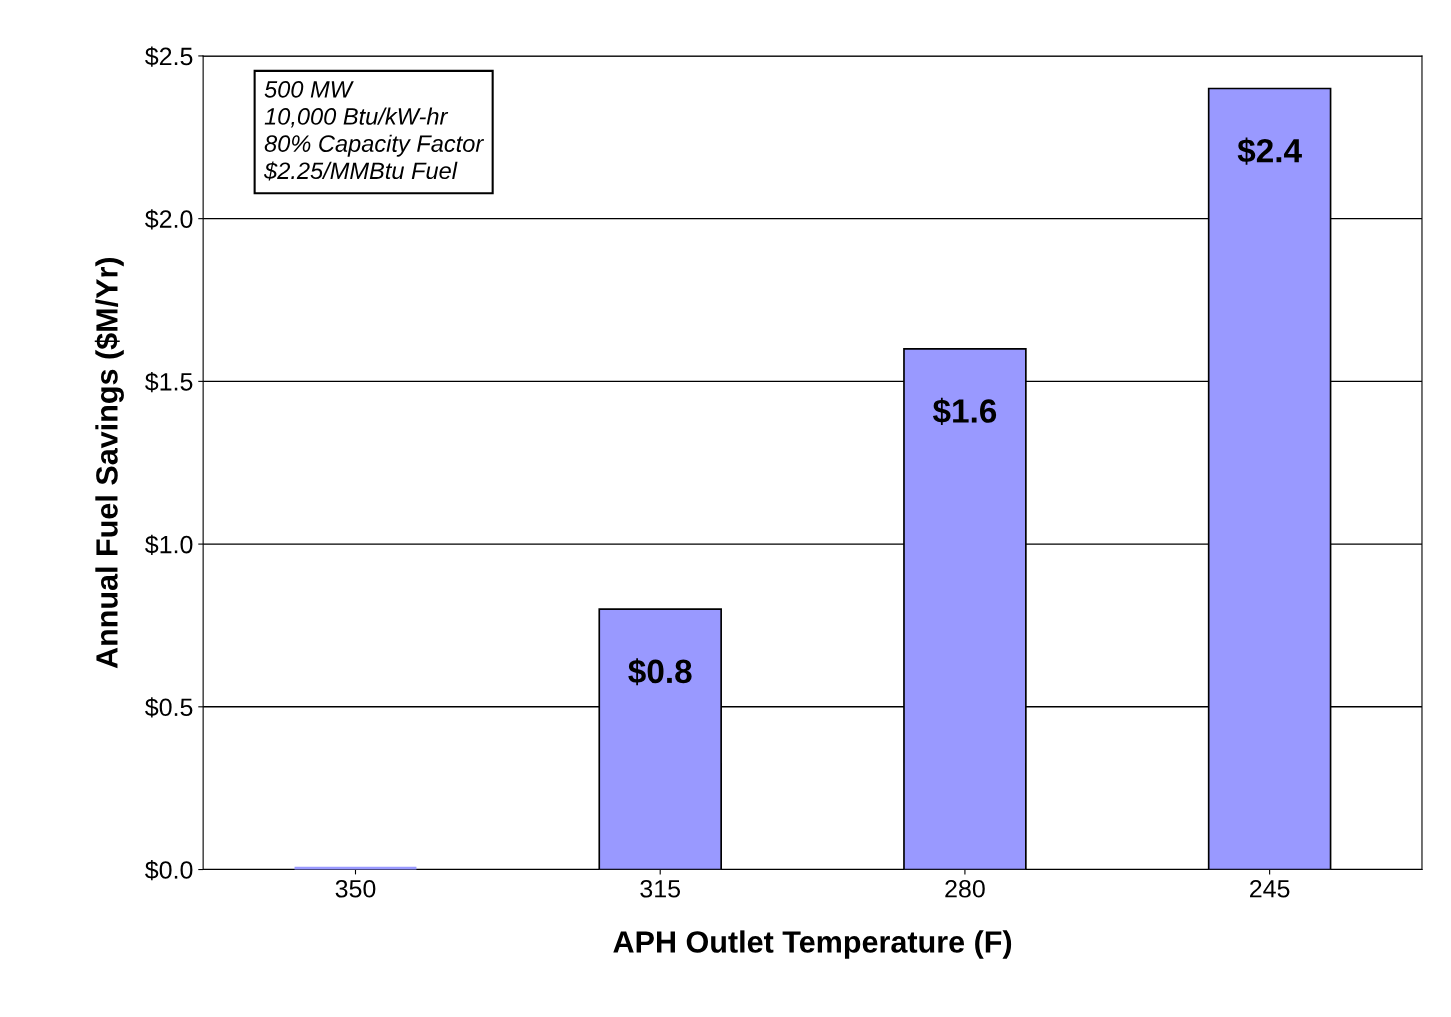  Describe the element at coordinates (1269, 151) in the screenshot. I see `data-label: $2.4` at that location.